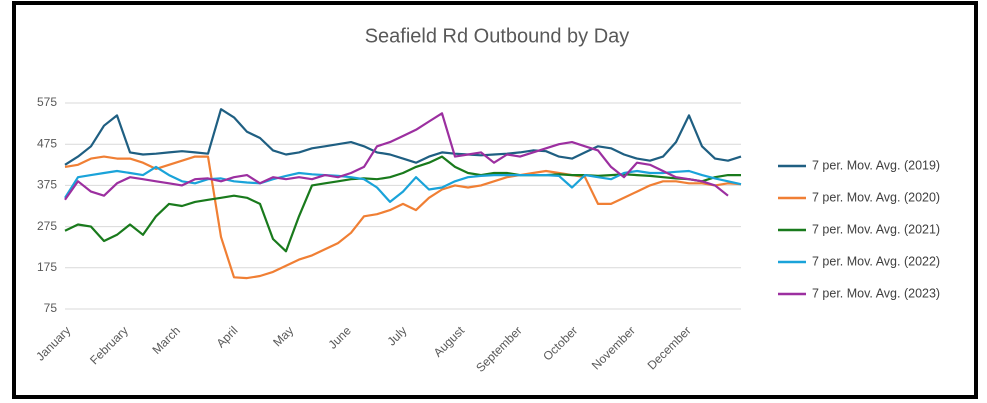 Image resolution: width=987 pixels, height=403 pixels. What do you see at coordinates (497, 36) in the screenshot?
I see `chart-title: Seafield Rd Outbound by Day` at bounding box center [497, 36].